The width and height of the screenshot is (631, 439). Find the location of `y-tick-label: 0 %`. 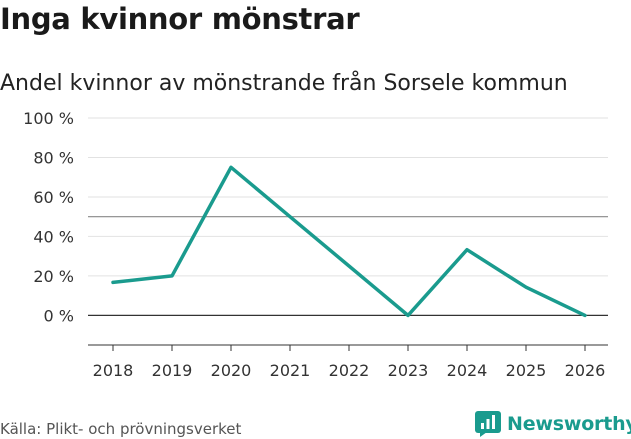

y-tick-label: 0 % is located at coordinates (59, 315).